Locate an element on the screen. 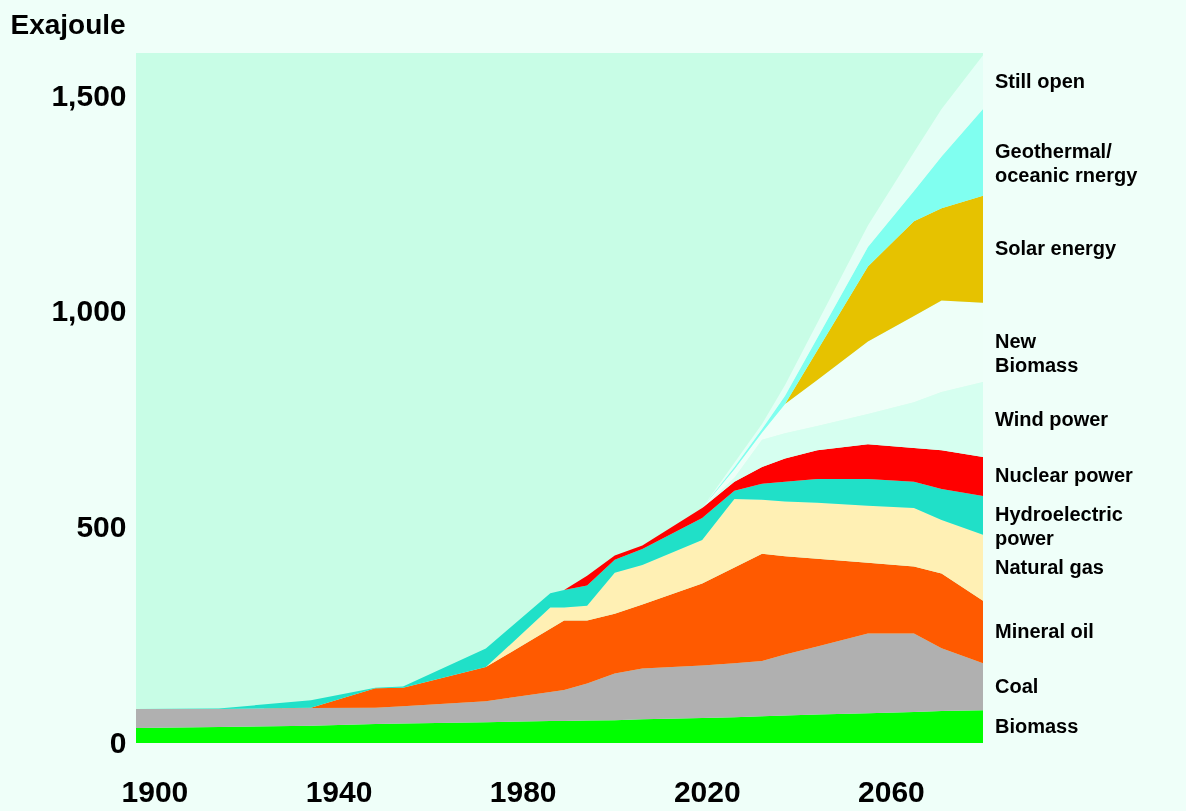 This screenshot has height=811, width=1186. x-tick-label: 1900 is located at coordinates (155, 791).